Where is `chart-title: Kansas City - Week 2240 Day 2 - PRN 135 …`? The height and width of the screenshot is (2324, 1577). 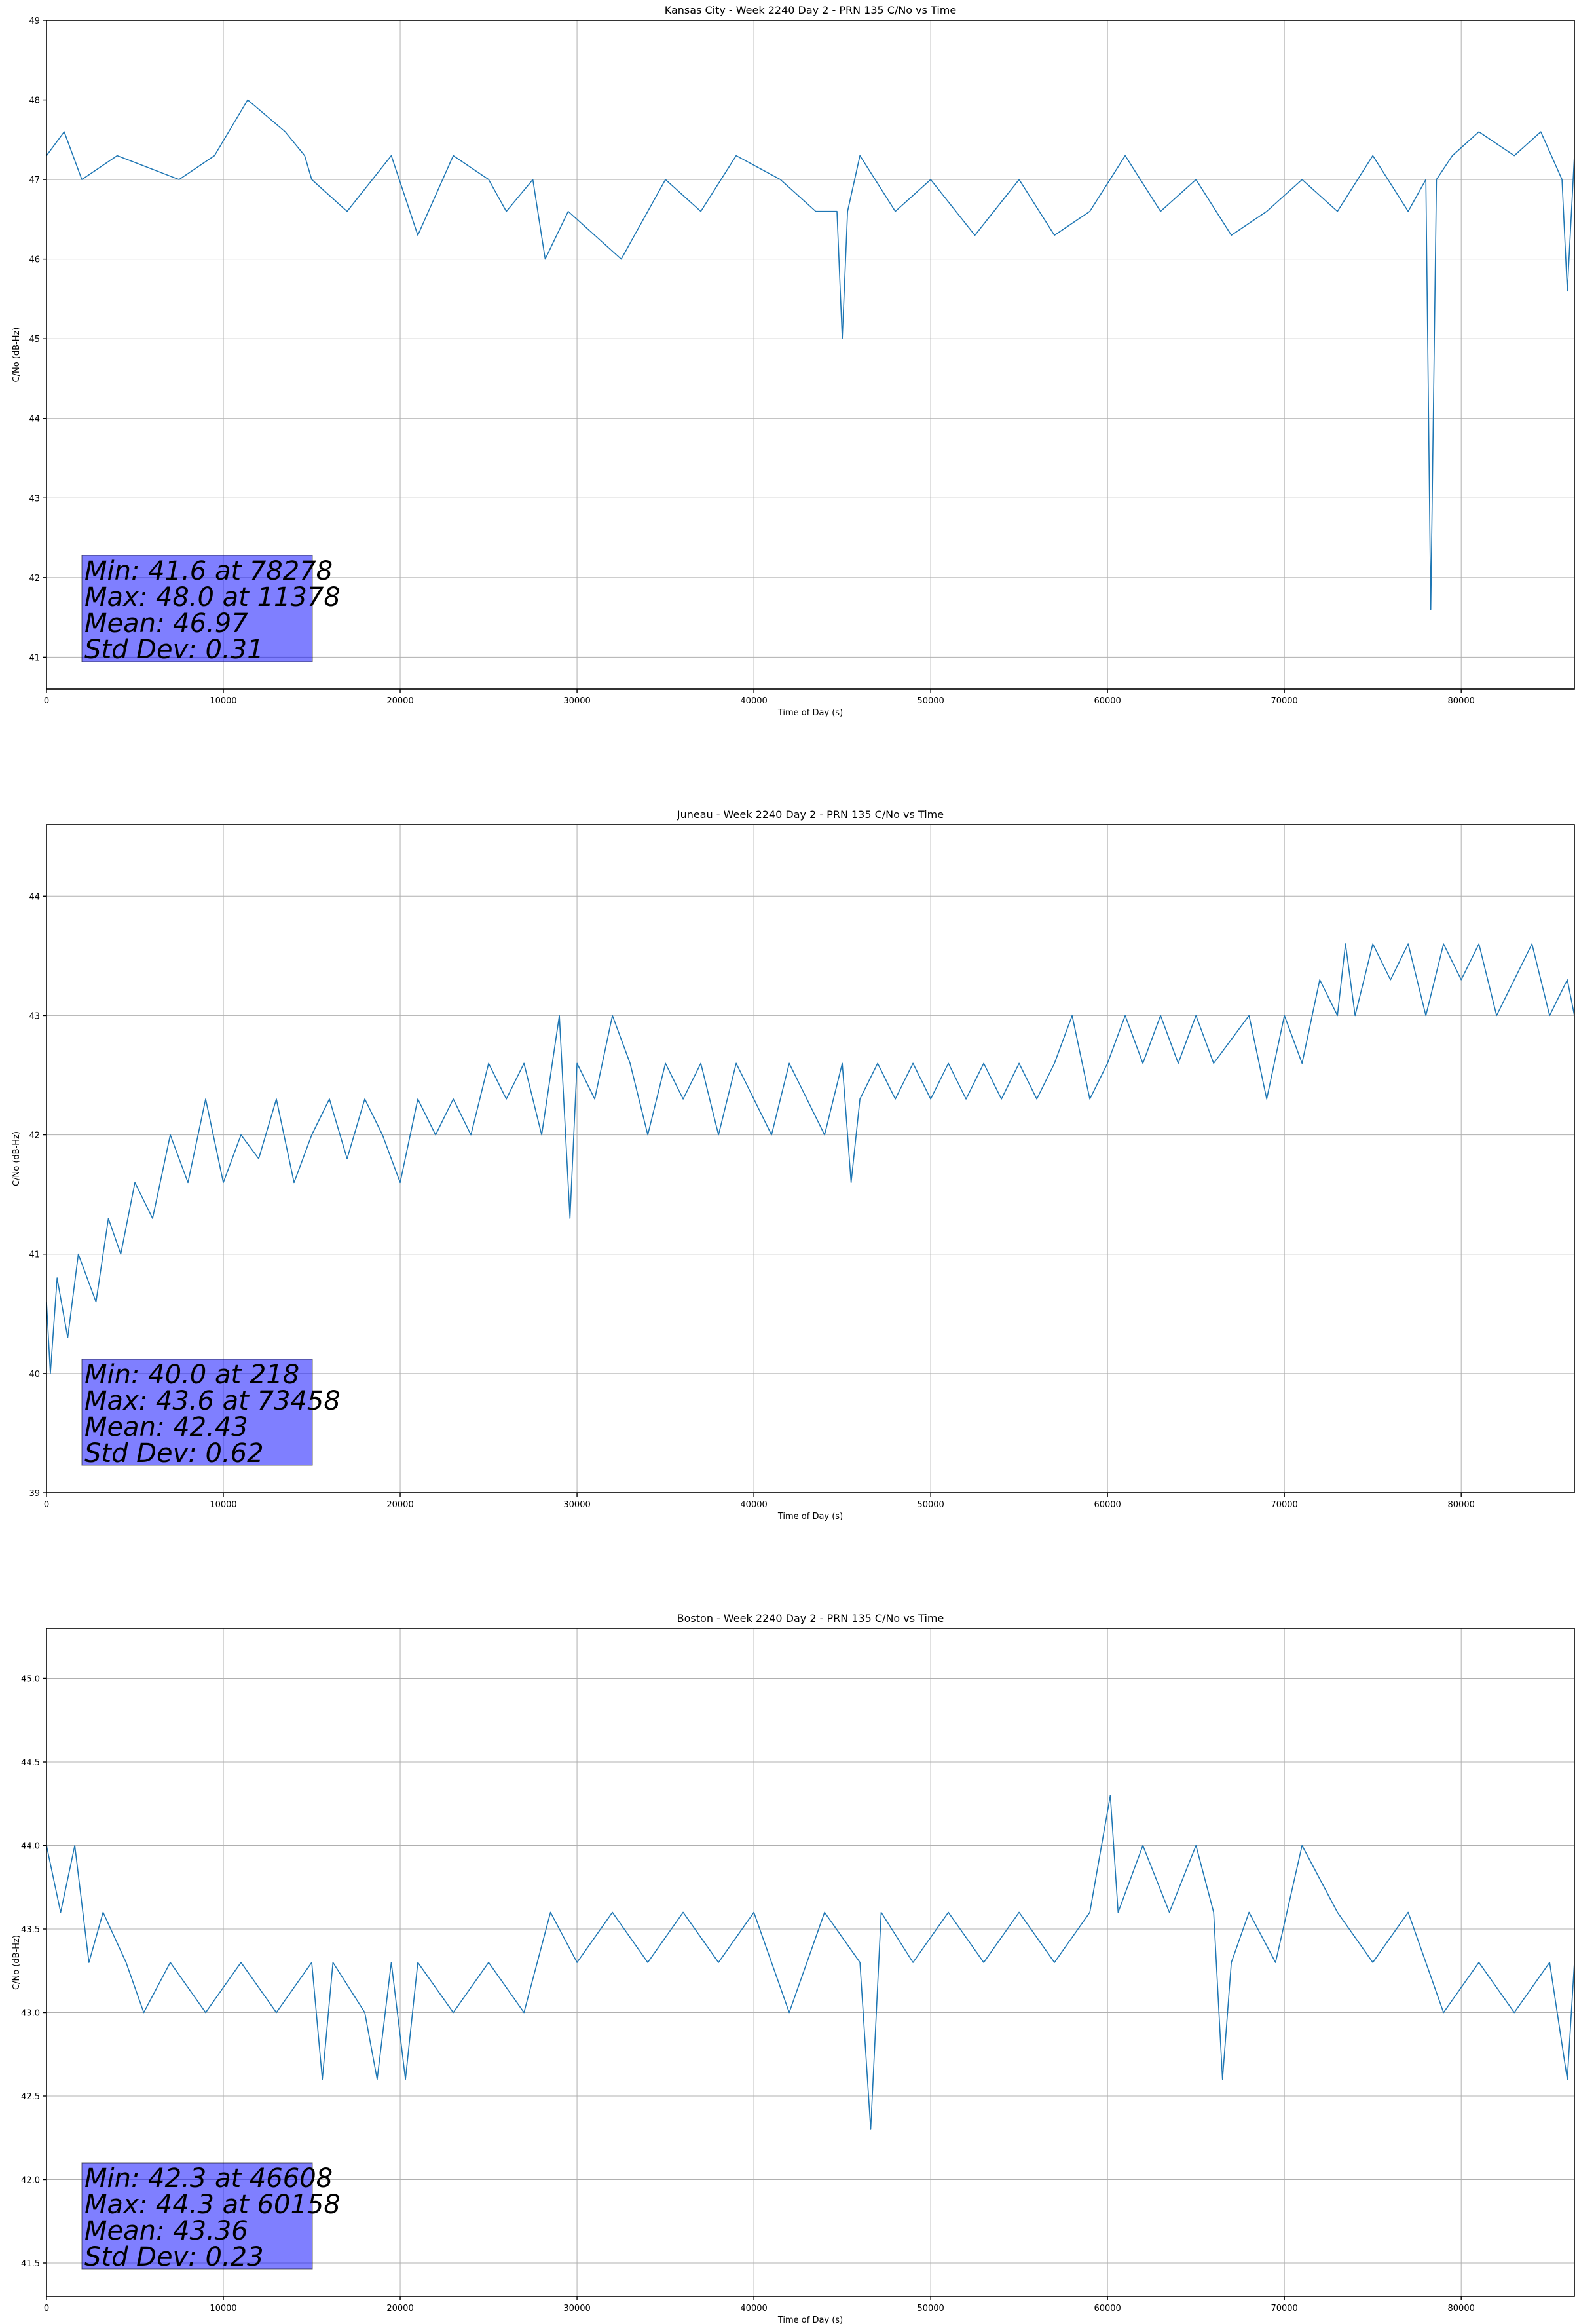 chart-title: Kansas City - Week 2240 Day 2 - PRN 135 … is located at coordinates (810, 10).